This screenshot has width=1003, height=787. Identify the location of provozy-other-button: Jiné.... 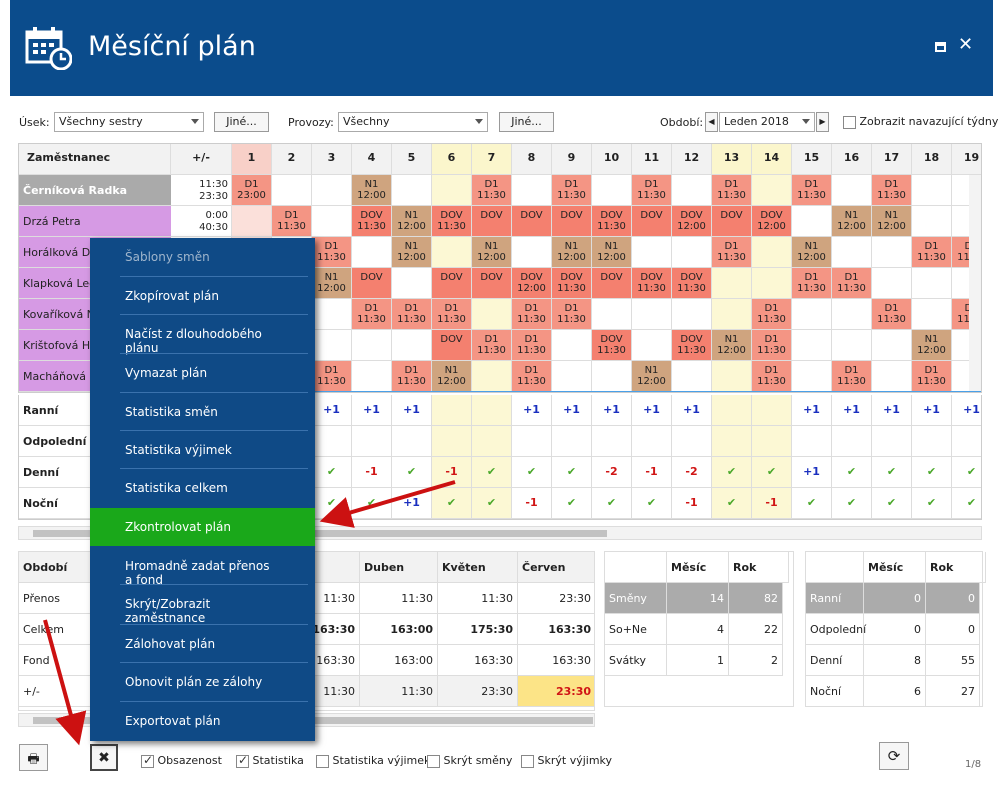
(526, 122).